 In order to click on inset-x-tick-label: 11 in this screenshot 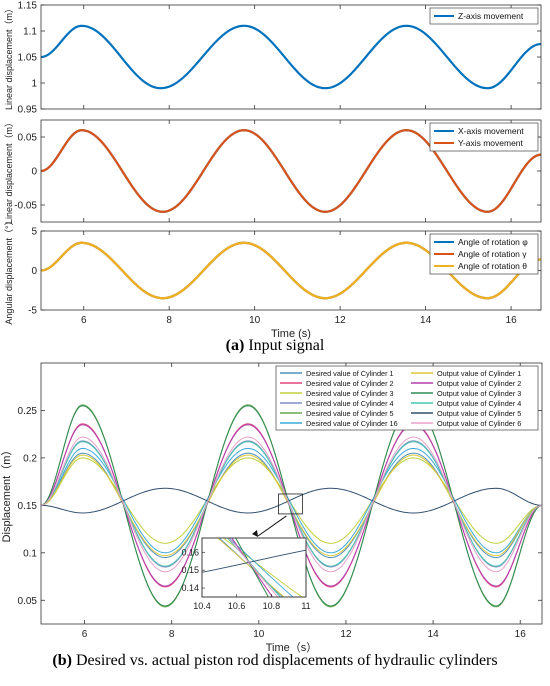, I will do `click(305, 606)`.